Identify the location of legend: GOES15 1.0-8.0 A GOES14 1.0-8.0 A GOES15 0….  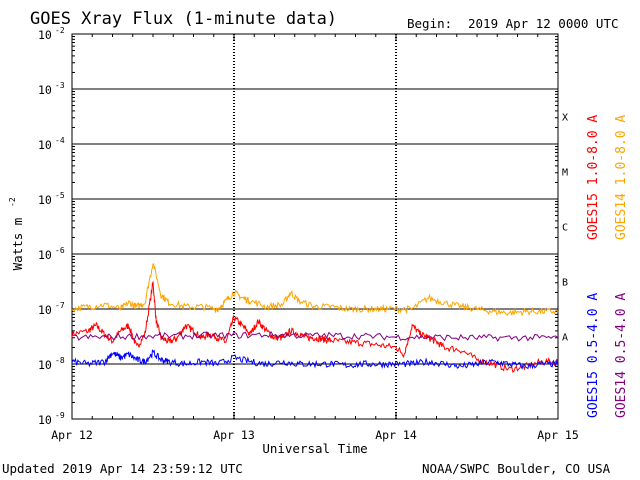
(607, 266).